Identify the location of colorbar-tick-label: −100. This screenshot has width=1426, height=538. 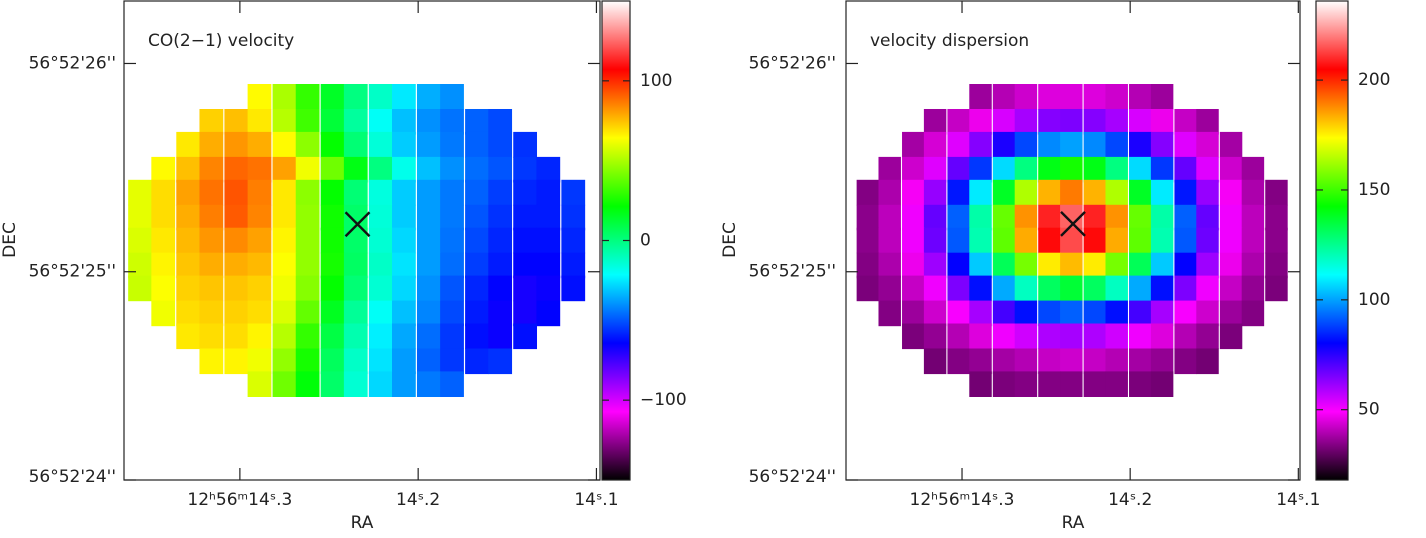
(663, 400).